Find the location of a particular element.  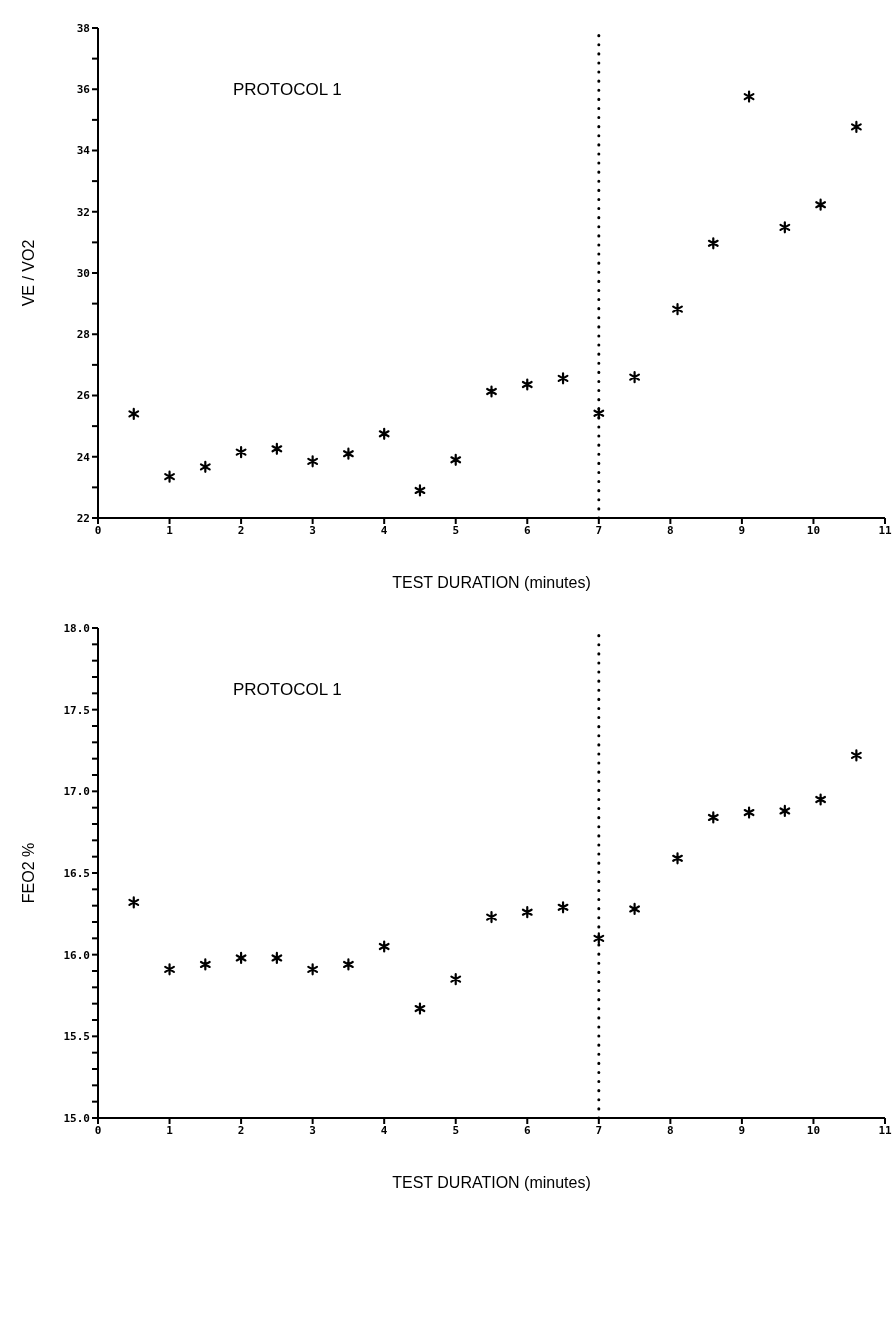

y-tick-label: 15.5 is located at coordinates (76, 1037).